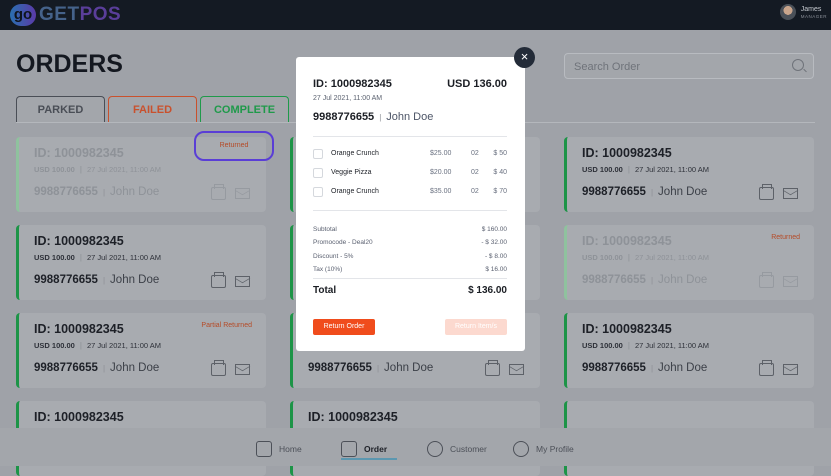  I want to click on tab-parked: PARKED, so click(60, 109).